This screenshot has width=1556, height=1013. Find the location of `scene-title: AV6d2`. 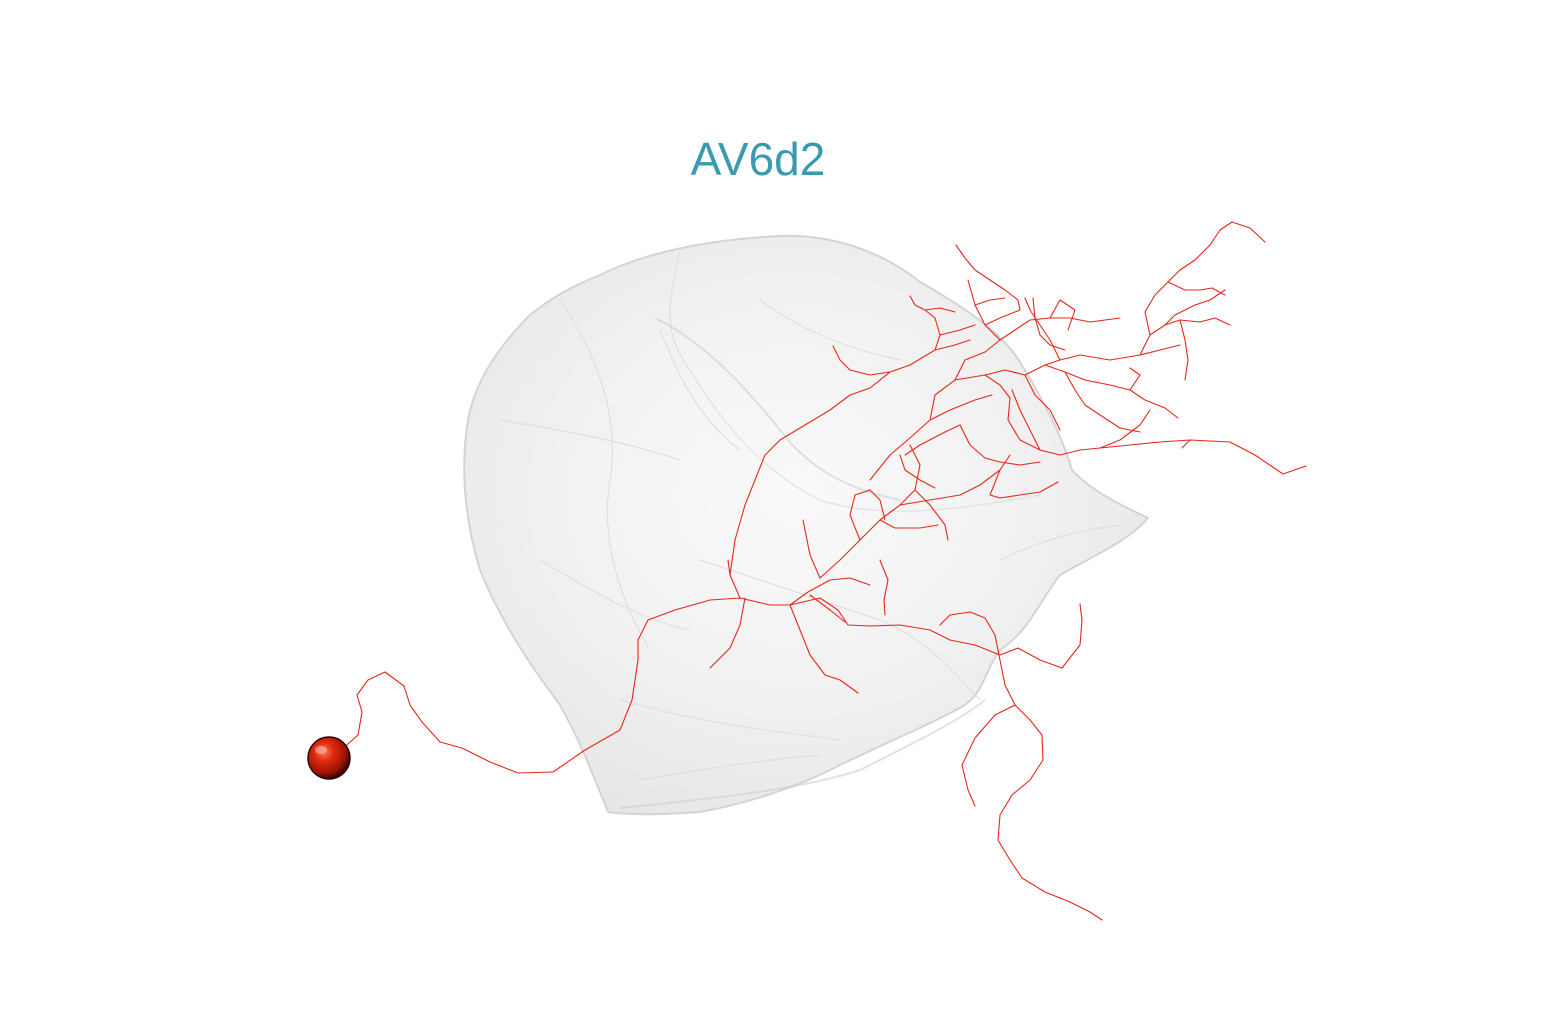

scene-title: AV6d2 is located at coordinates (758, 159).